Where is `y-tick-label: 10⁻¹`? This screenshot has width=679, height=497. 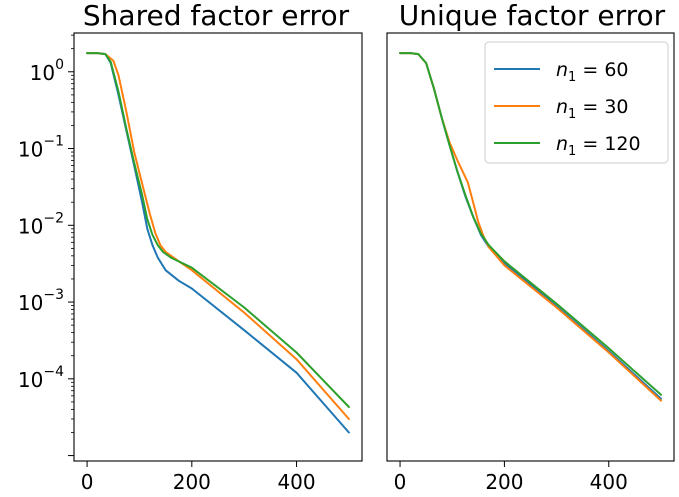 y-tick-label: 10⁻¹ is located at coordinates (41, 148).